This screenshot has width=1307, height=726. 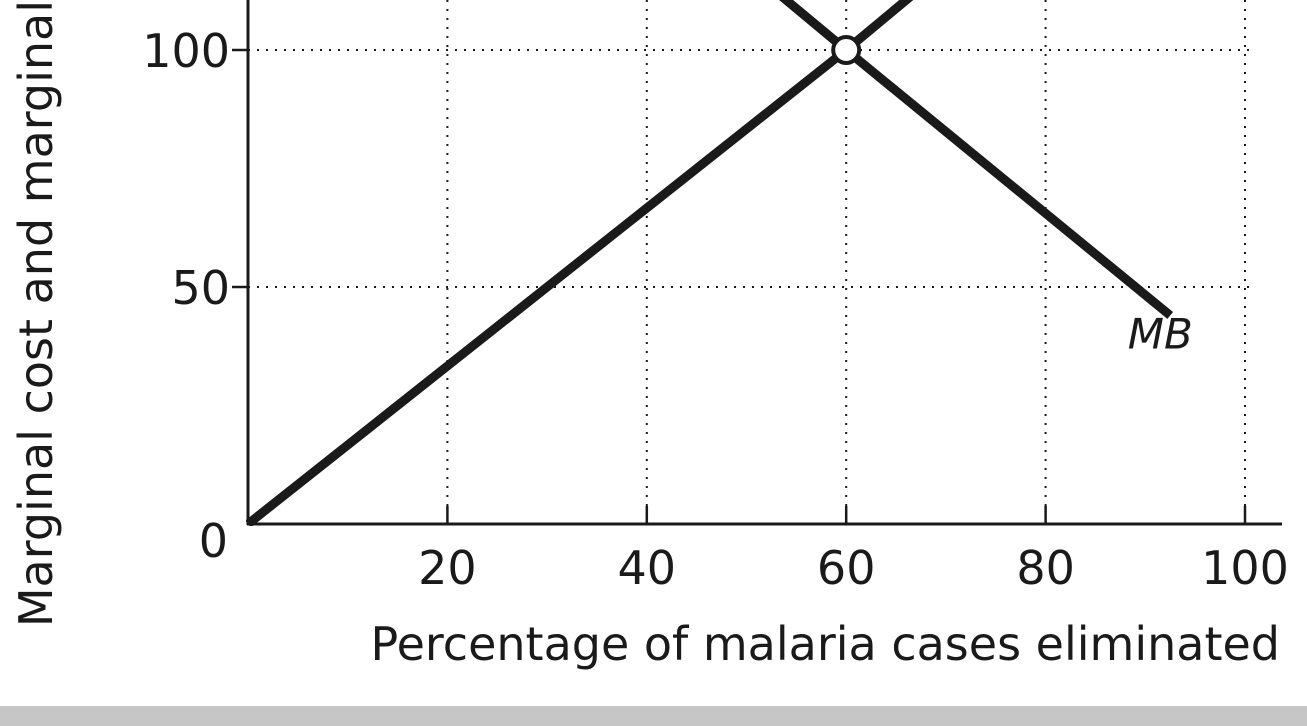 I want to click on origin-label: 0, so click(x=213, y=541).